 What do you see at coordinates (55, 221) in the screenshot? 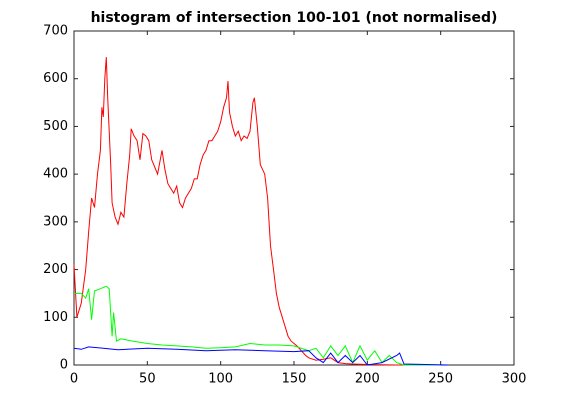
I see `y-tick-label: 300` at bounding box center [55, 221].